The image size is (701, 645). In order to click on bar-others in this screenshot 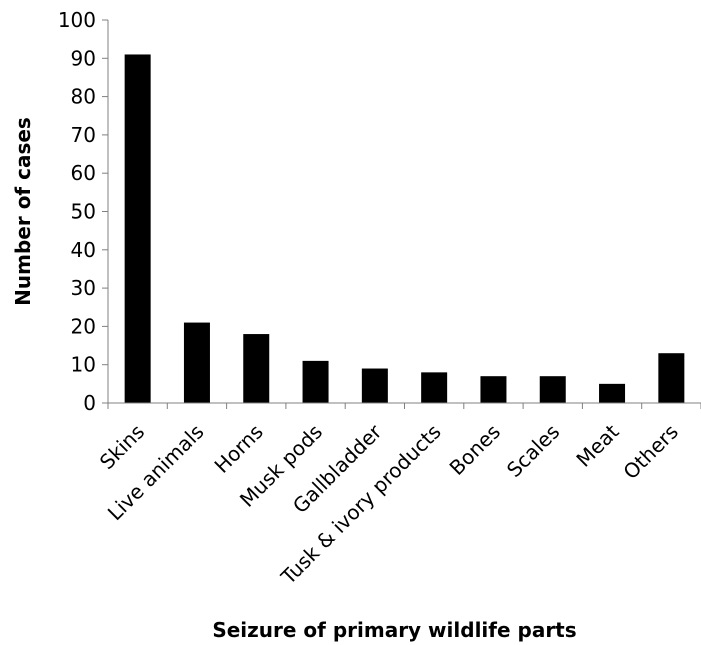, I will do `click(671, 378)`.